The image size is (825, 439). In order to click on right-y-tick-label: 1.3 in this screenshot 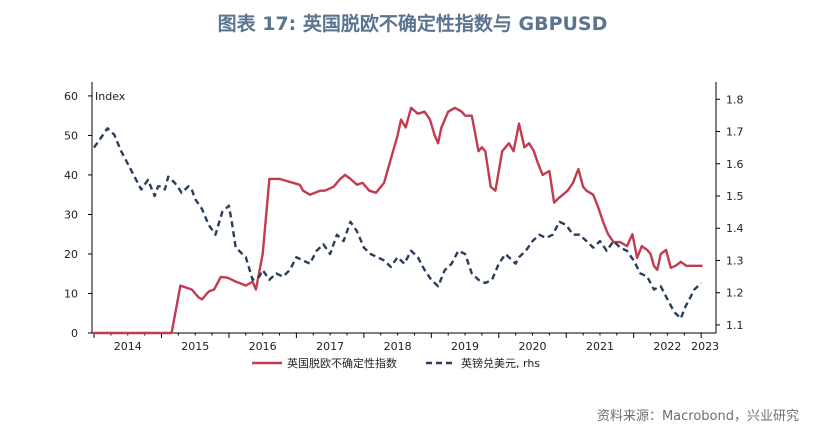, I will do `click(735, 260)`.